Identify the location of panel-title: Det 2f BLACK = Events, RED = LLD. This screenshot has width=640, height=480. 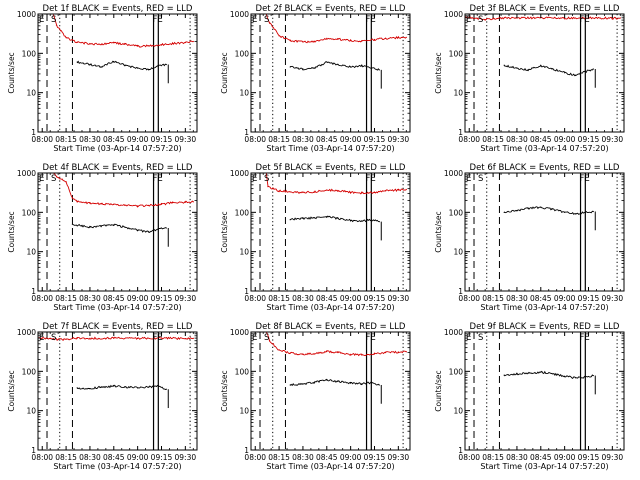
(331, 9).